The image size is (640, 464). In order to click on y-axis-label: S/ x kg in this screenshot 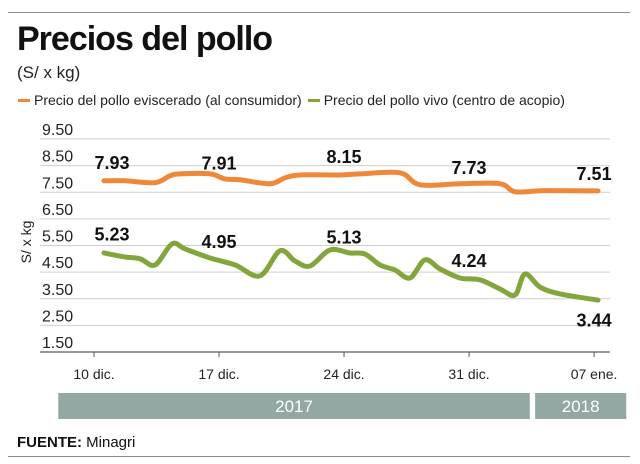, I will do `click(26, 242)`.